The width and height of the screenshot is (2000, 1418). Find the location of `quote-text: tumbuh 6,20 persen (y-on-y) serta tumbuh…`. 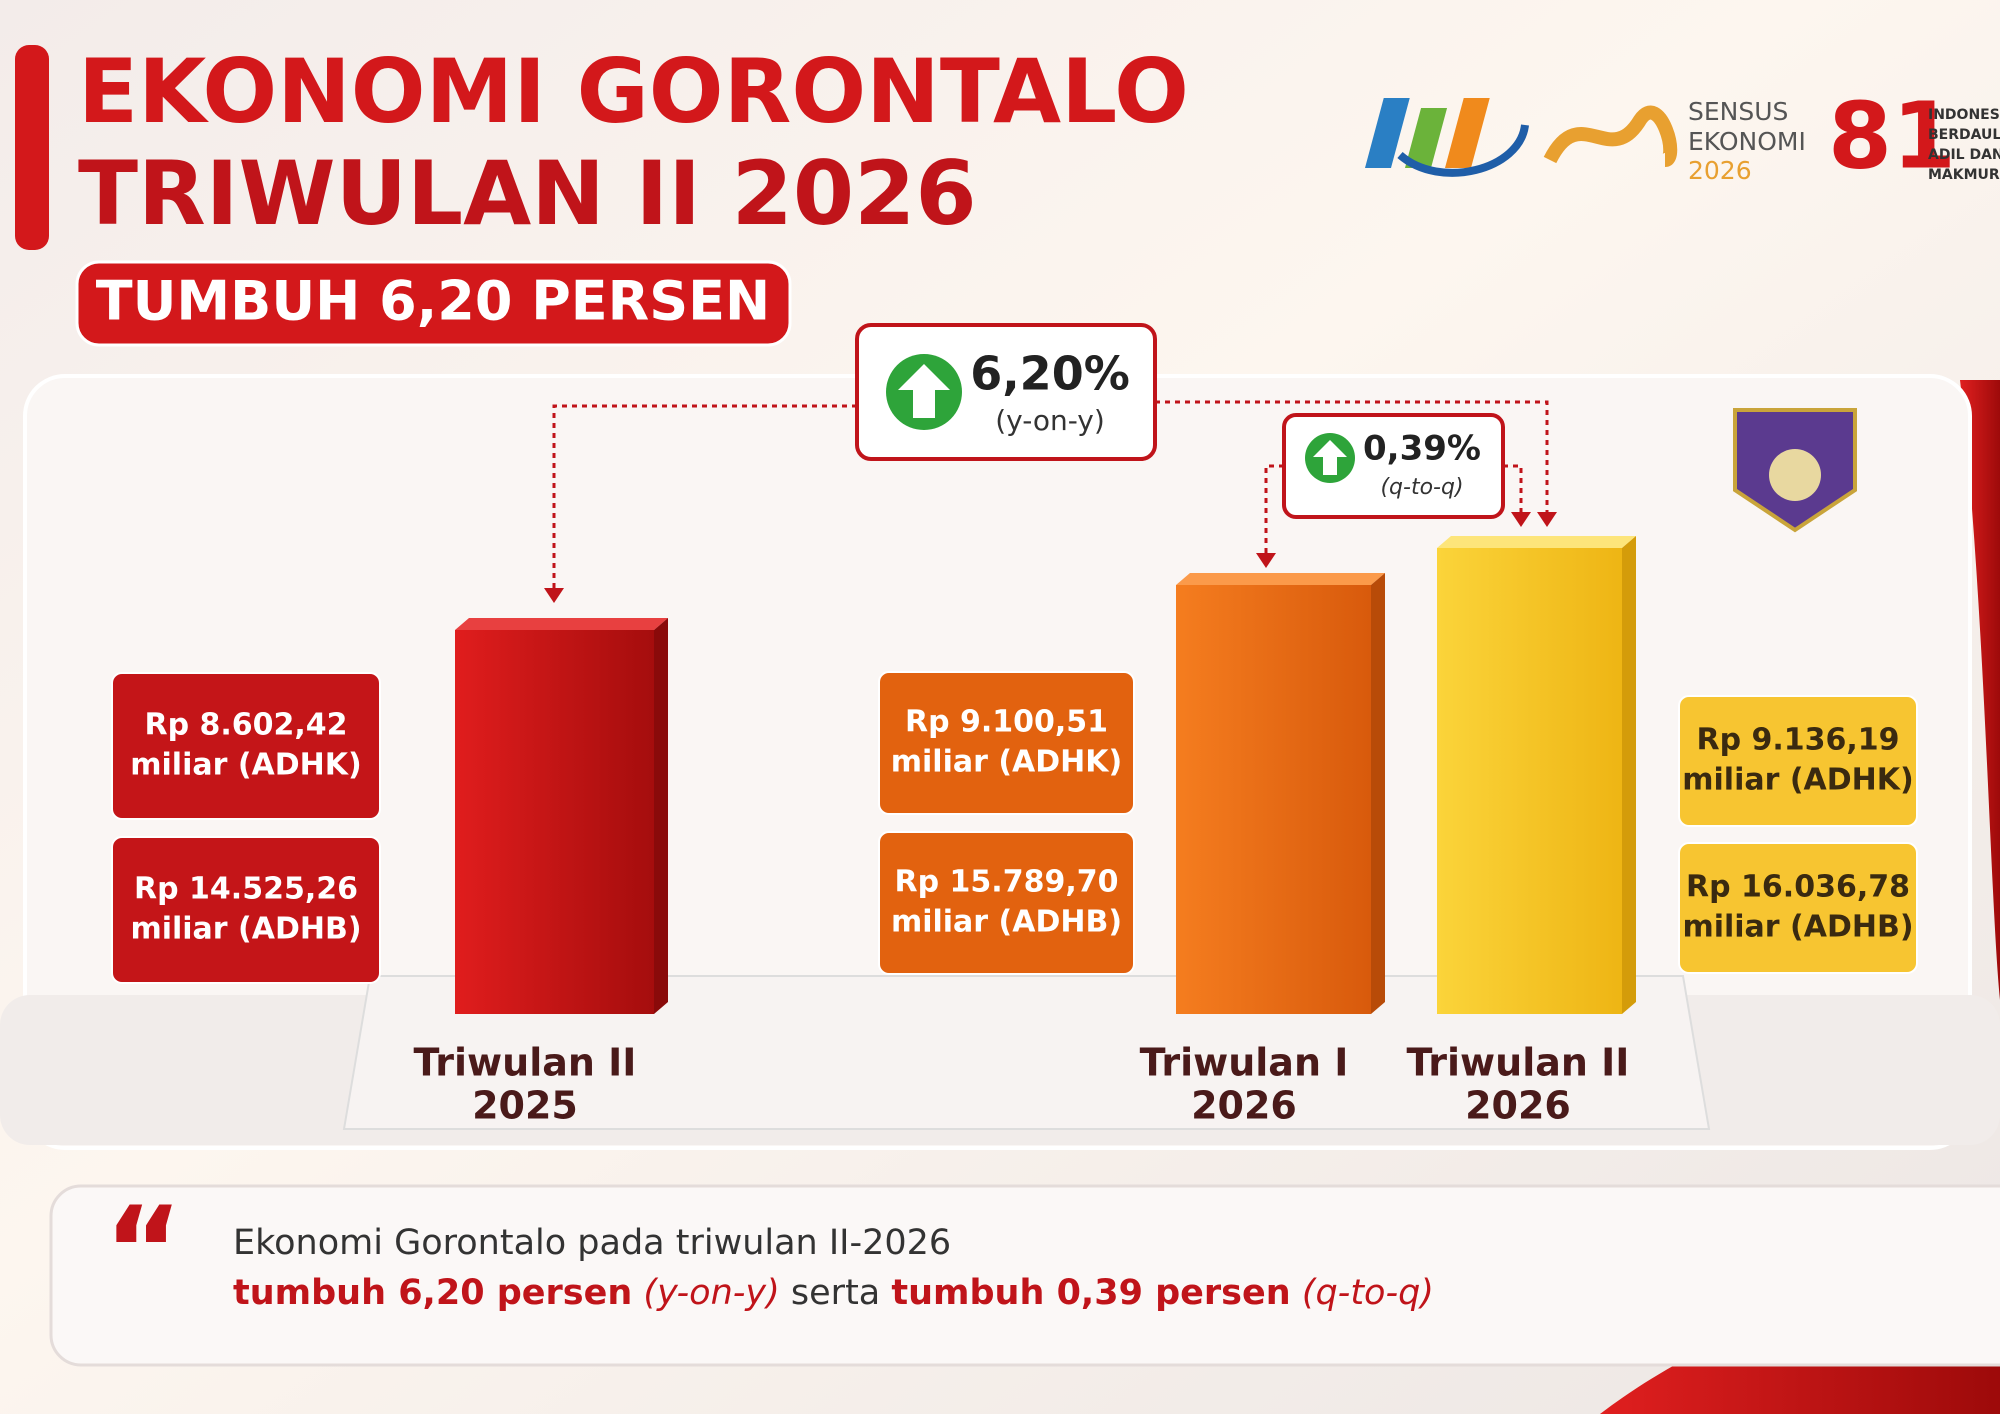

quote-text: tumbuh 6,20 persen (y-on-y) serta tumbuh… is located at coordinates (833, 1293).